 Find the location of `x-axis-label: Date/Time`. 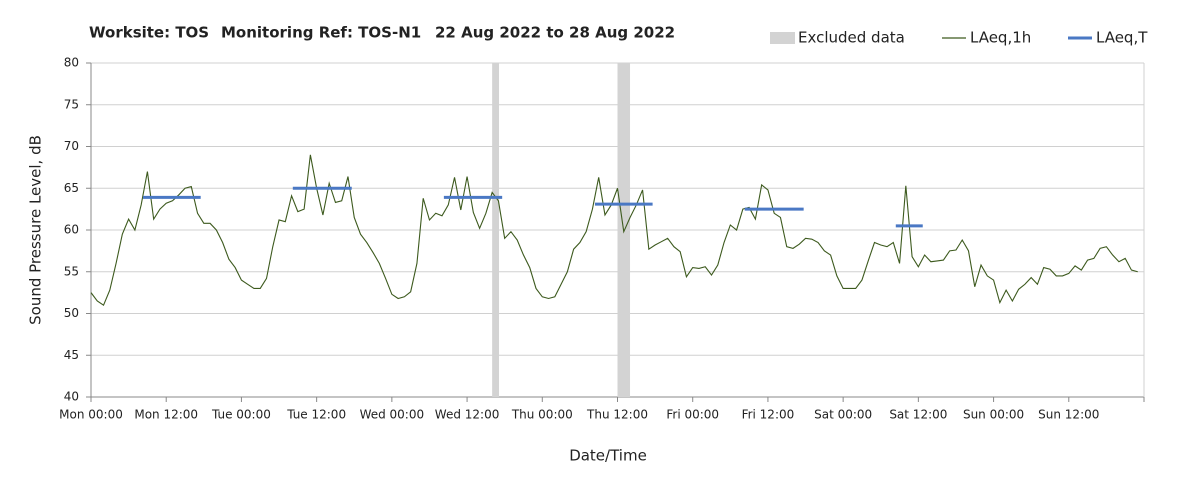

x-axis-label: Date/Time is located at coordinates (608, 456).